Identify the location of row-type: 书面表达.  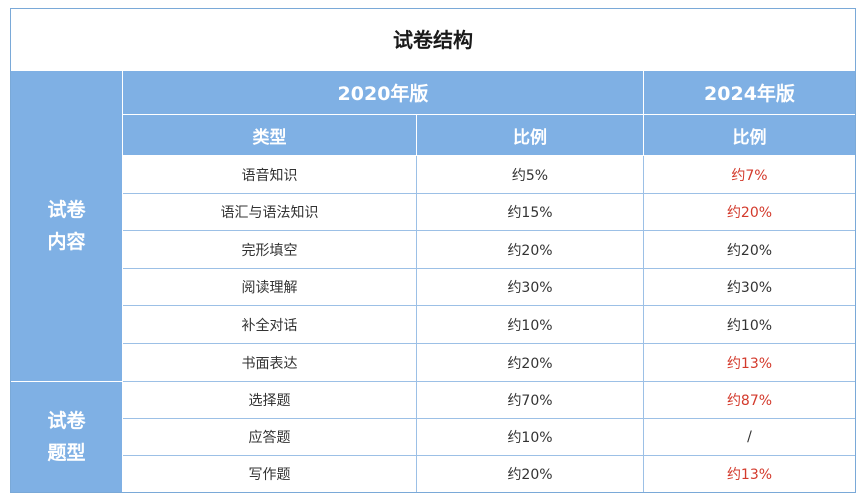
(270, 363).